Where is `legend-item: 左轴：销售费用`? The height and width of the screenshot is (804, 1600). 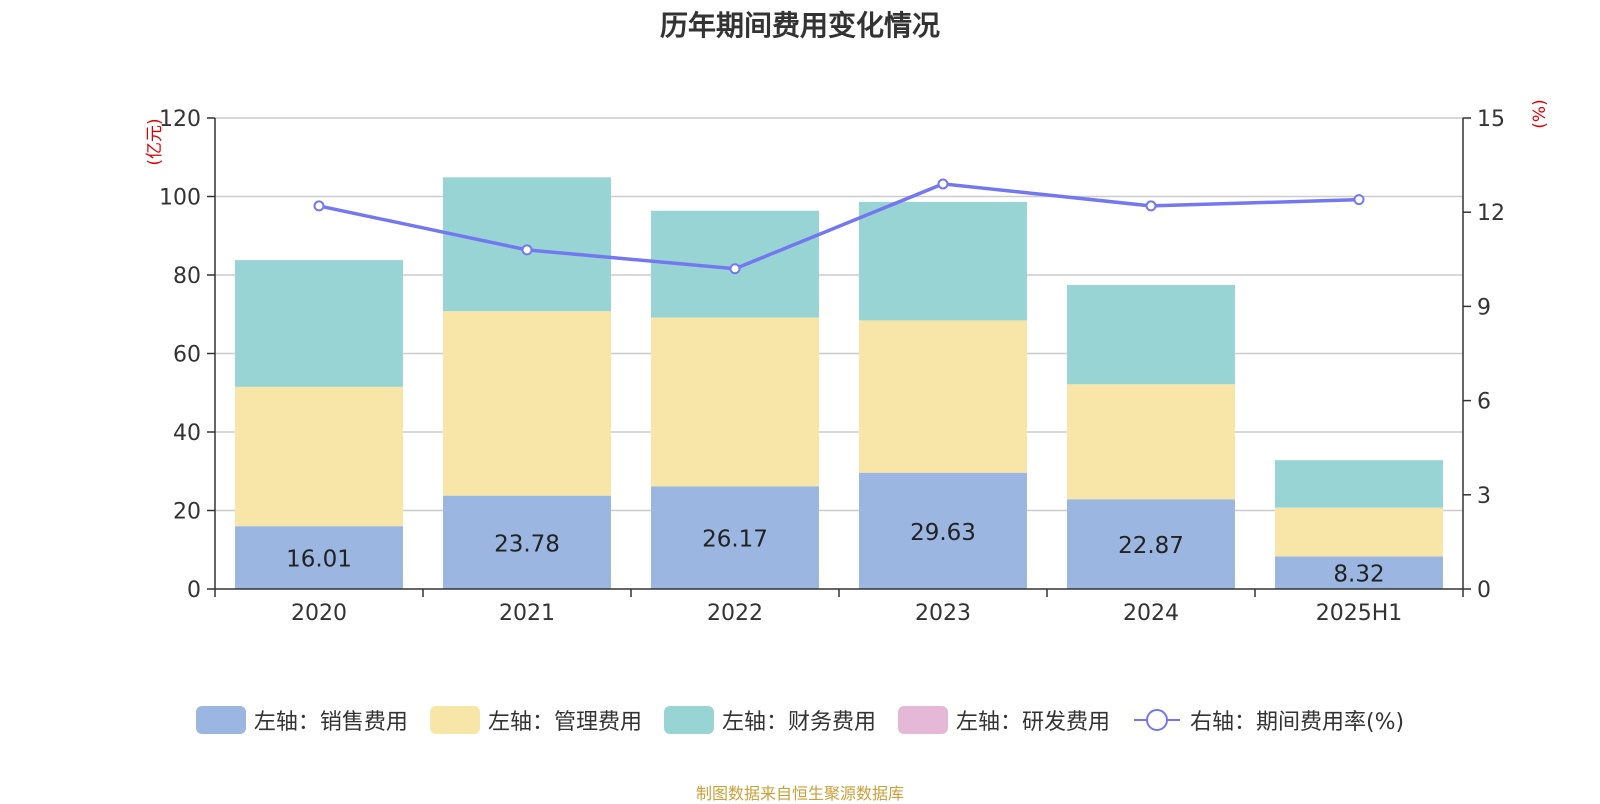
legend-item: 左轴：销售费用 is located at coordinates (301, 720).